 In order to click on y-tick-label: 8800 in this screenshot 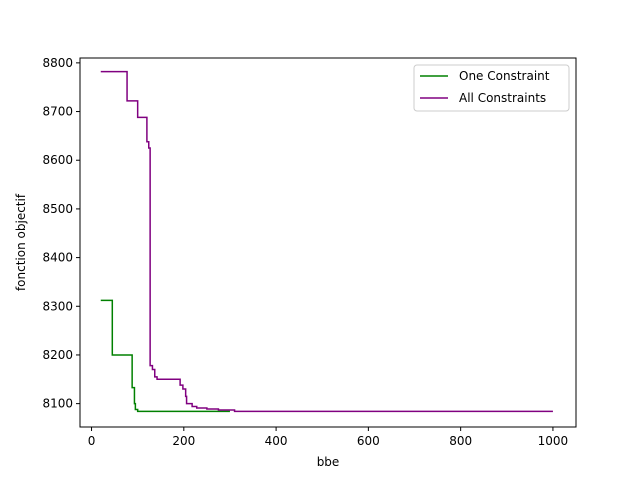, I will do `click(57, 63)`.